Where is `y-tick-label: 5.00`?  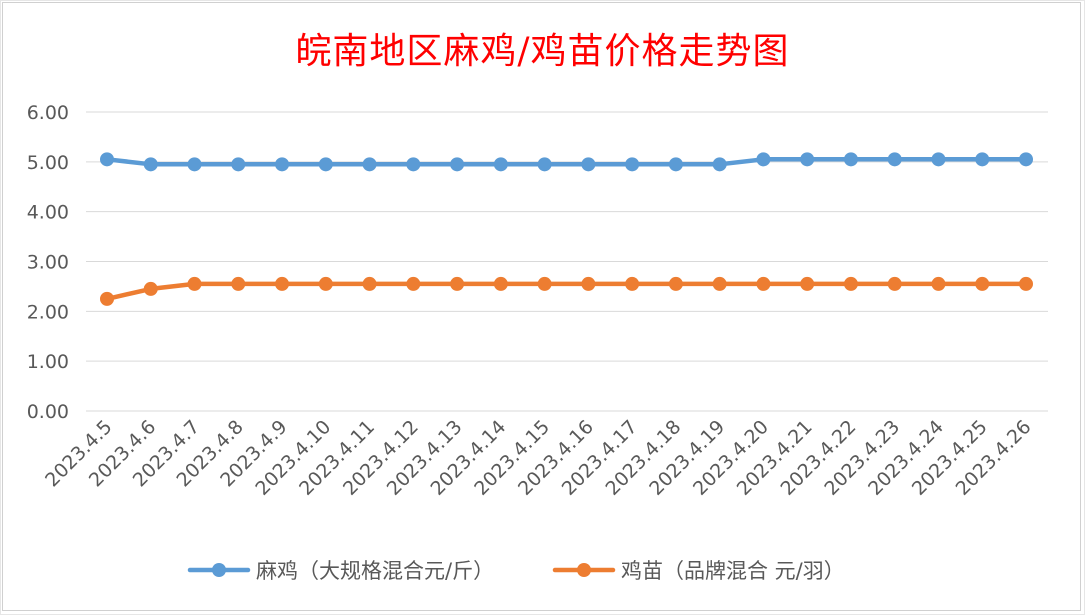 y-tick-label: 5.00 is located at coordinates (48, 163).